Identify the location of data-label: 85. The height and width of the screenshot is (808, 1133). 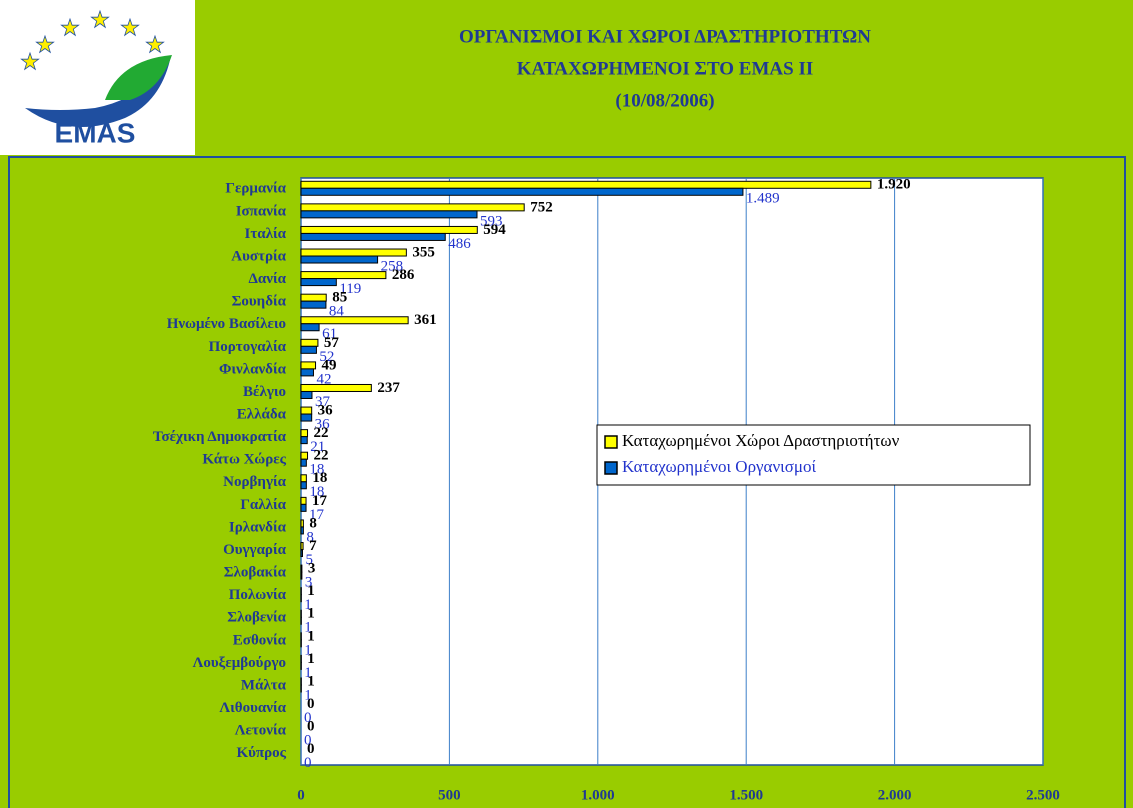
(339, 298).